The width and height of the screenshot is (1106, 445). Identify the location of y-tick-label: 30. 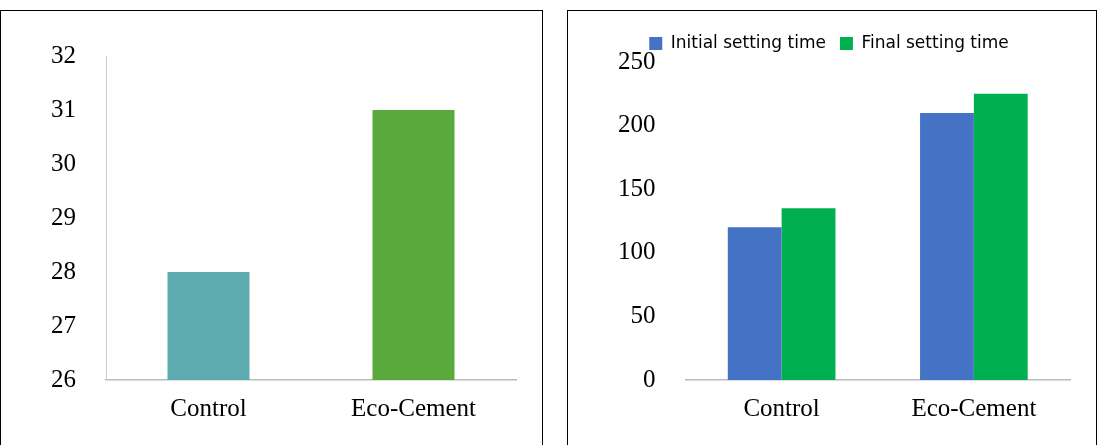
(63, 162).